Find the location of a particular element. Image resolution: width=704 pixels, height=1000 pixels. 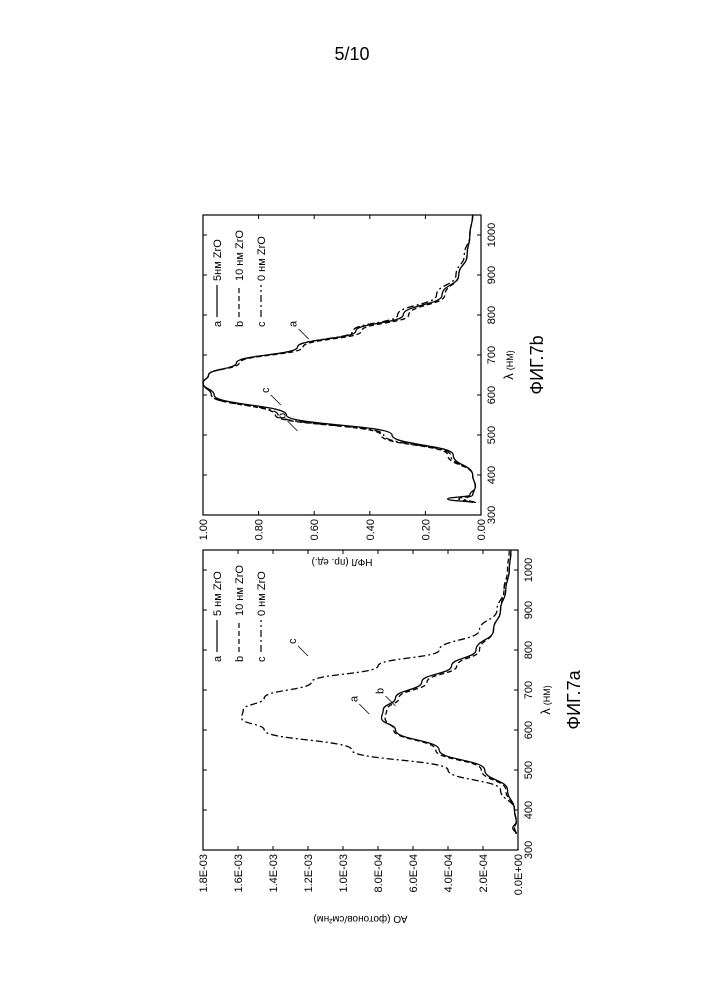

y-tick-label: 1.8E-03 is located at coordinates (204, 873).